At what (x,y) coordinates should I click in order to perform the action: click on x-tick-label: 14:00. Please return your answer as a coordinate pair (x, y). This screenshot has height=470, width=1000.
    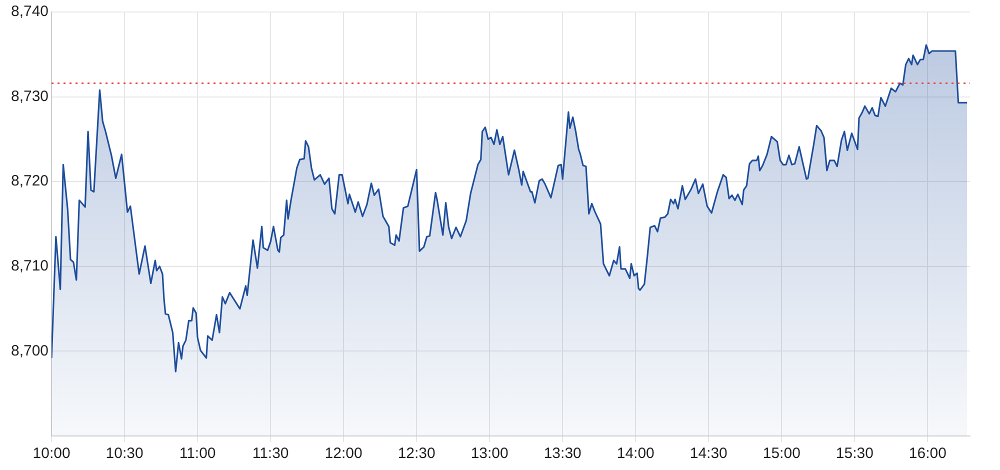
    Looking at the image, I should click on (635, 453).